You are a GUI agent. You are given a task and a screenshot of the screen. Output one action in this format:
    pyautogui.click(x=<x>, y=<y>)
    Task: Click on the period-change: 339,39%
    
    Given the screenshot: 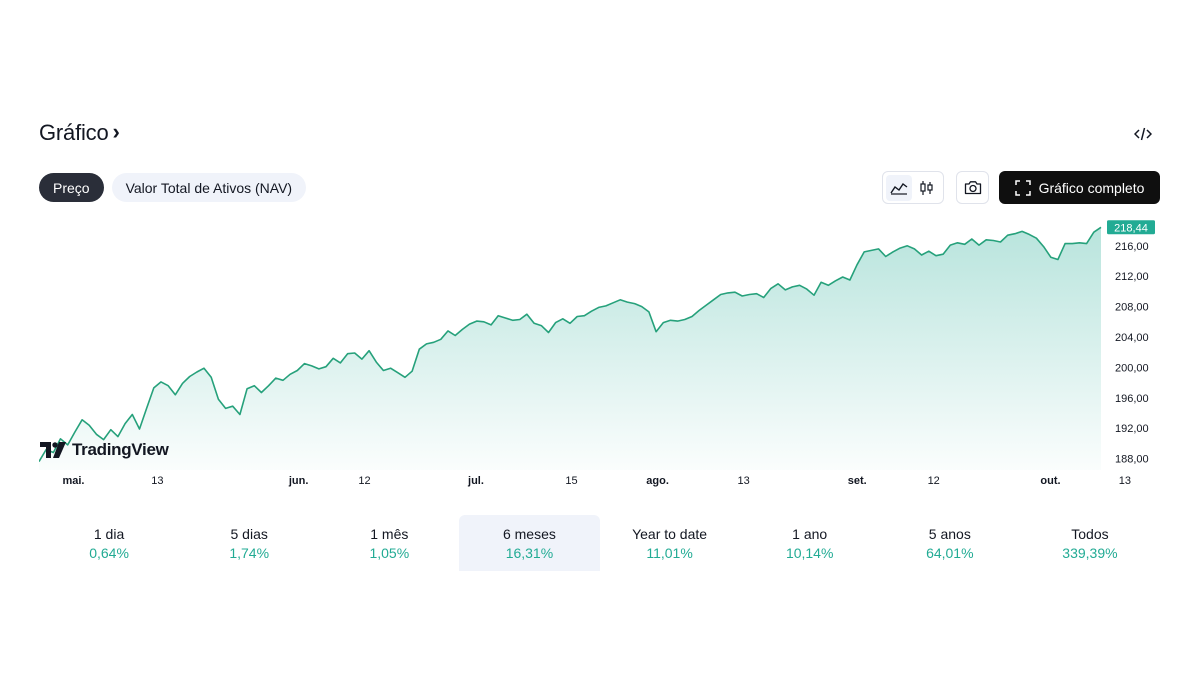 What is the action you would take?
    pyautogui.click(x=1090, y=552)
    